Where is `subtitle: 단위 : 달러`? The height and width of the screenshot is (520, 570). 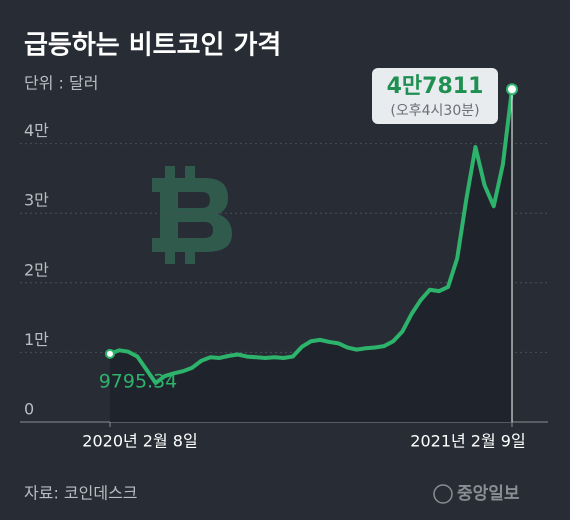
subtitle: 단위 : 달러 is located at coordinates (61, 83).